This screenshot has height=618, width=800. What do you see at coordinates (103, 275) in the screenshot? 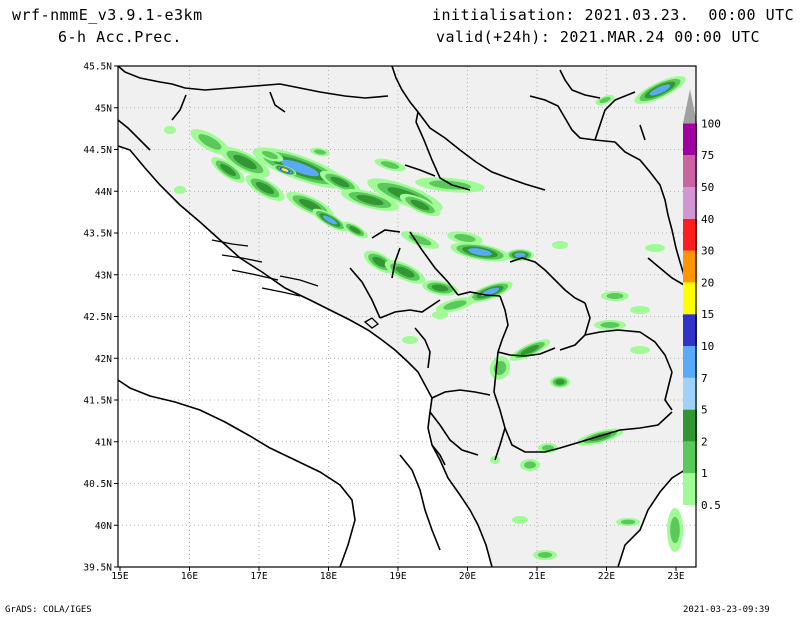
I see `lat-tick-label: 43N` at bounding box center [103, 275].